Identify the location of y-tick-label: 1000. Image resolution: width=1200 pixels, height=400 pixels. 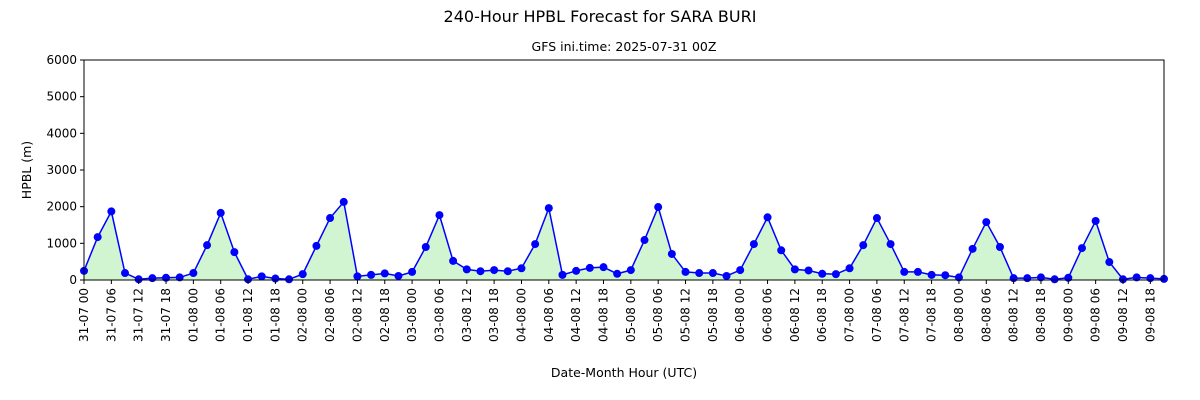
(61, 243).